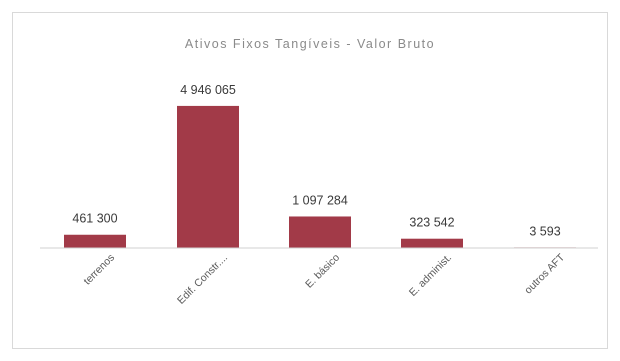  What do you see at coordinates (99, 270) in the screenshot?
I see `category-label-0: terrenos` at bounding box center [99, 270].